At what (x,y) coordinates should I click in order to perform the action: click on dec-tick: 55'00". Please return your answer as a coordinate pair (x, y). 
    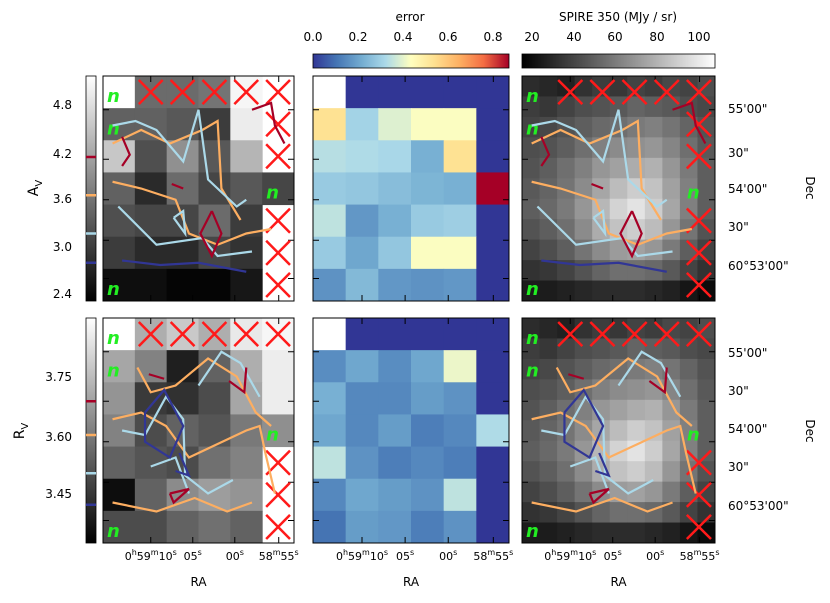
    Looking at the image, I should click on (747, 109).